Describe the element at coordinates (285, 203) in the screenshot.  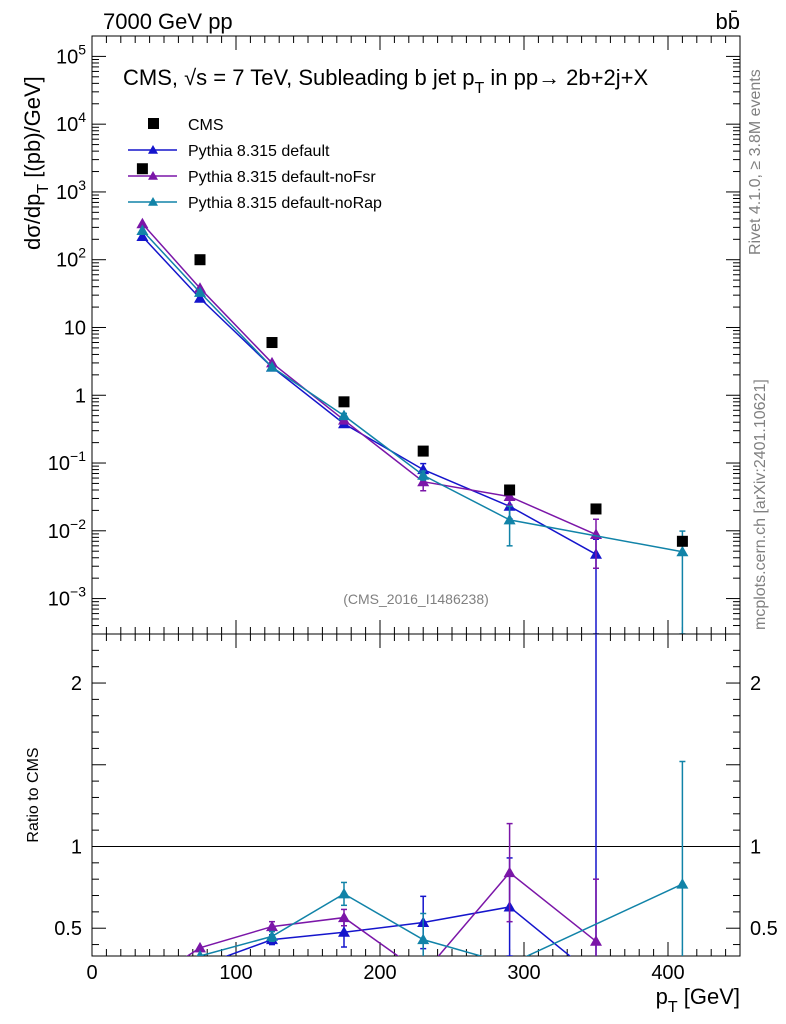
I see `legend-label: Pythia 8.315 default-noRap` at that location.